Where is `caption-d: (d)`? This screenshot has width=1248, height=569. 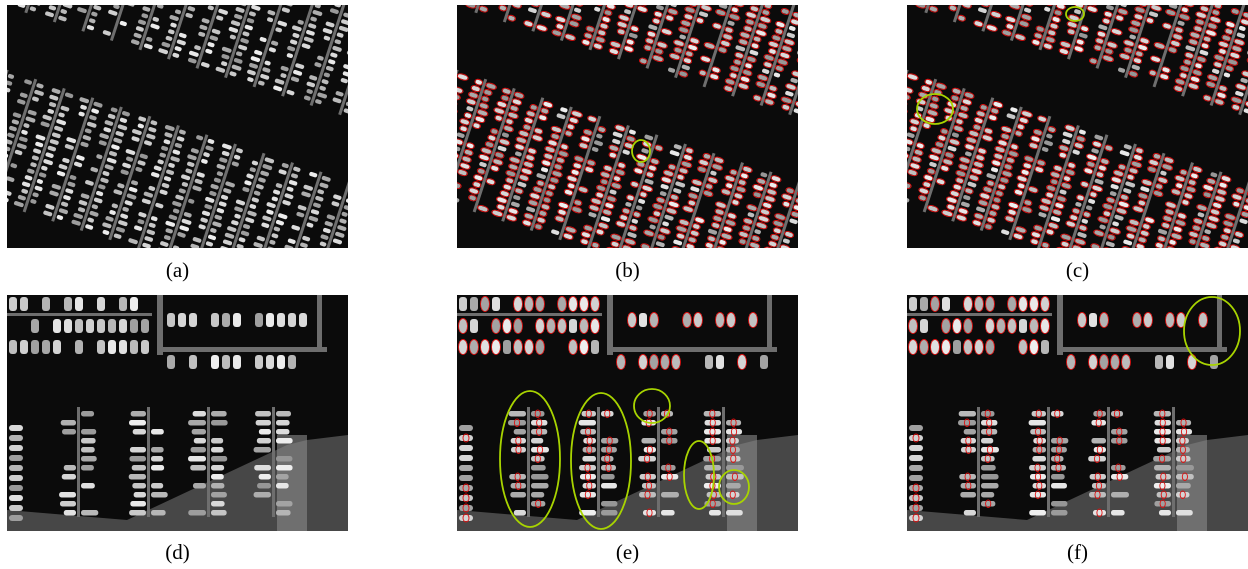
caption-d: (d) is located at coordinates (177, 552).